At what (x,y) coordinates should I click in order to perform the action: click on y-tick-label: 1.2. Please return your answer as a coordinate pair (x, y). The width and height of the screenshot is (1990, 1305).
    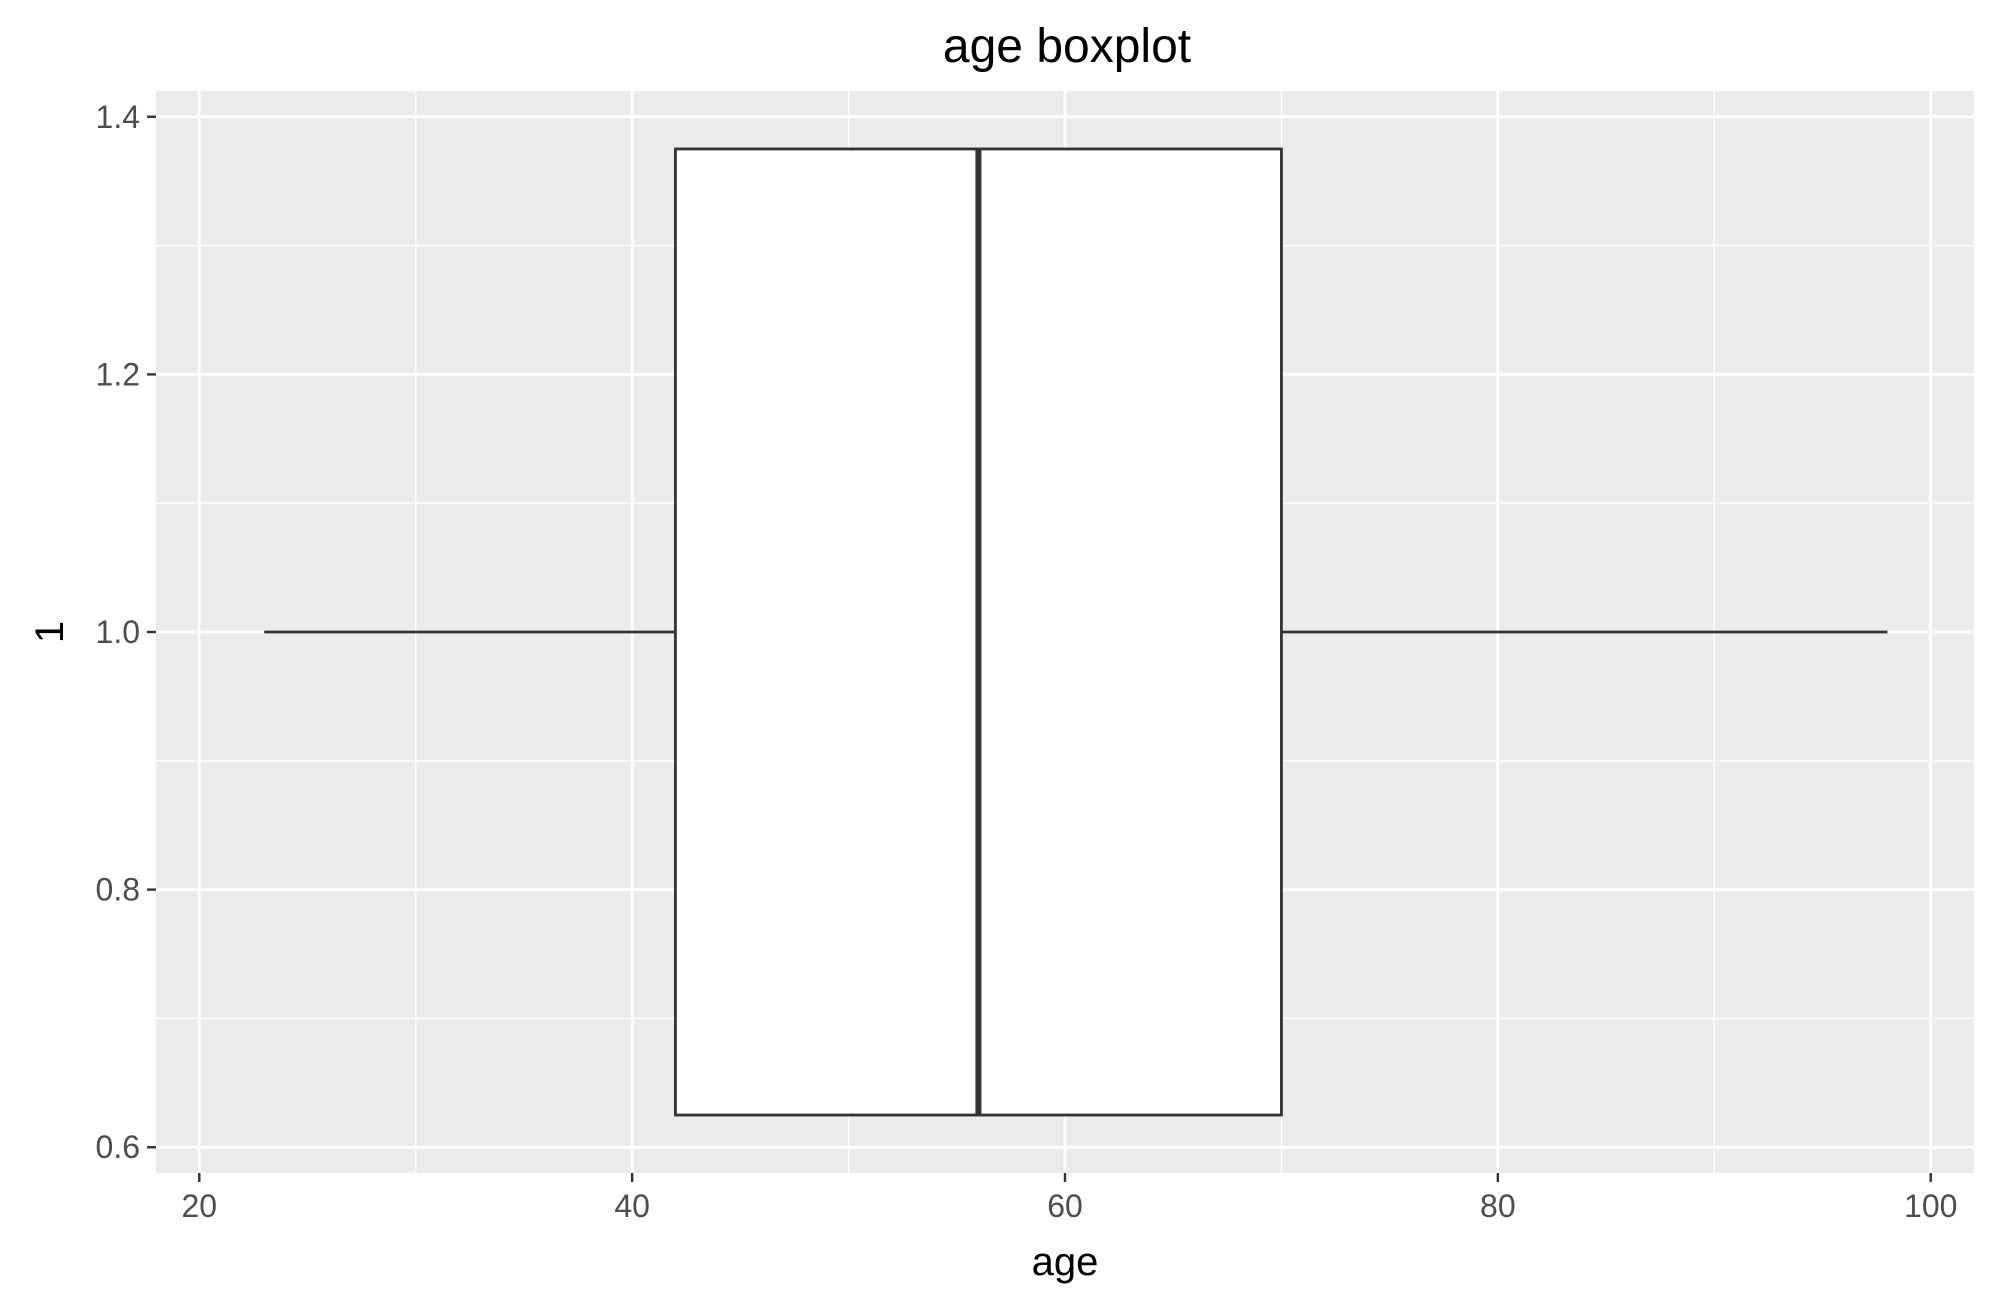
    Looking at the image, I should click on (118, 374).